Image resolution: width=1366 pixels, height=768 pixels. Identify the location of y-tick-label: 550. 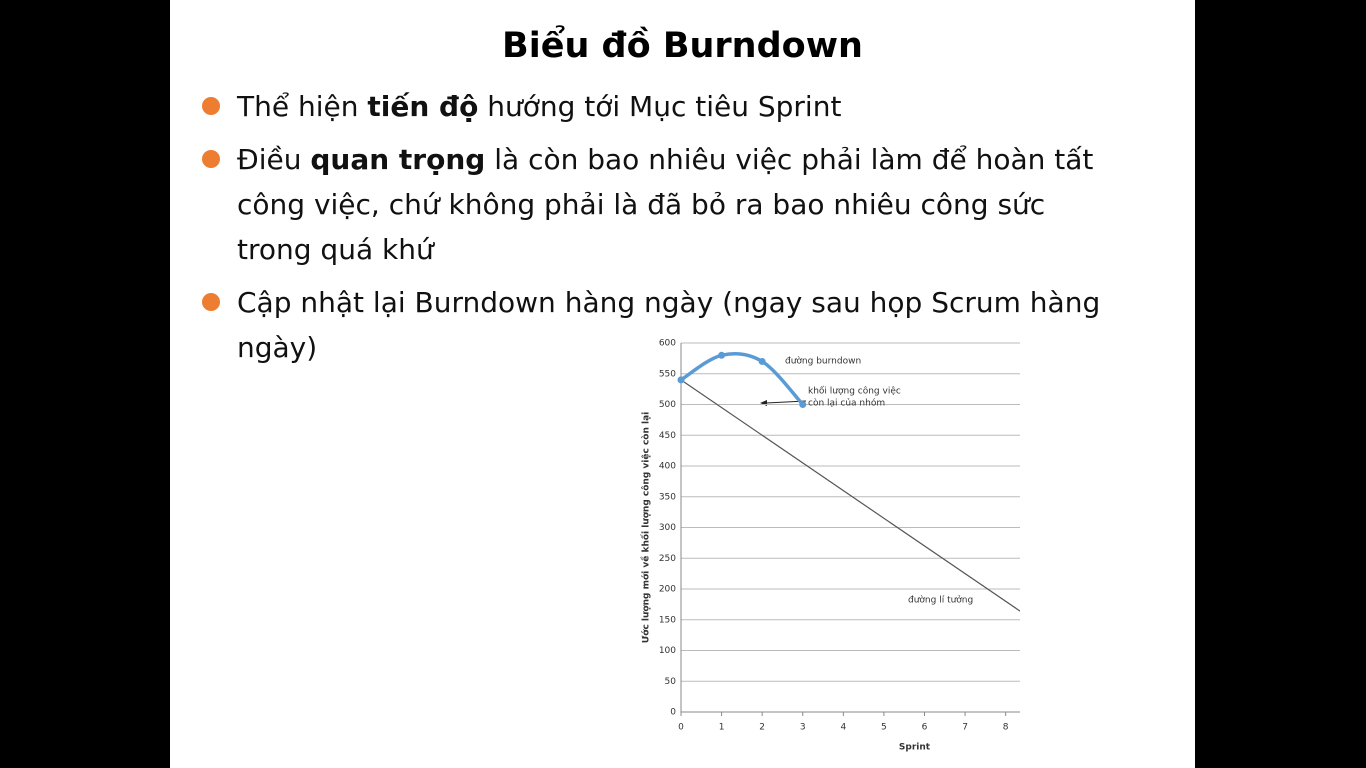
(667, 374).